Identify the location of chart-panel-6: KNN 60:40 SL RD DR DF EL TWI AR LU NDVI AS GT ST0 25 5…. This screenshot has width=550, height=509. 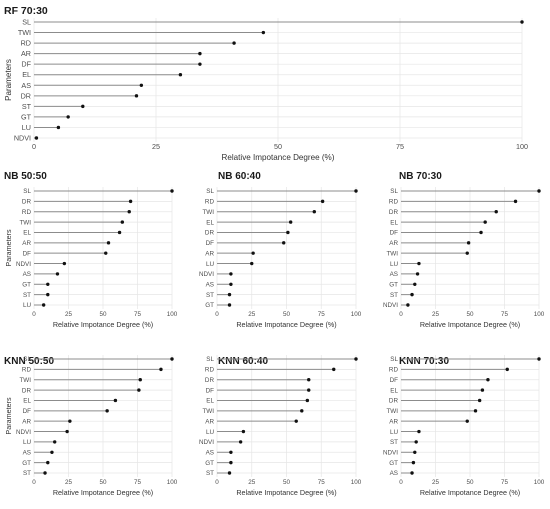
(280, 426).